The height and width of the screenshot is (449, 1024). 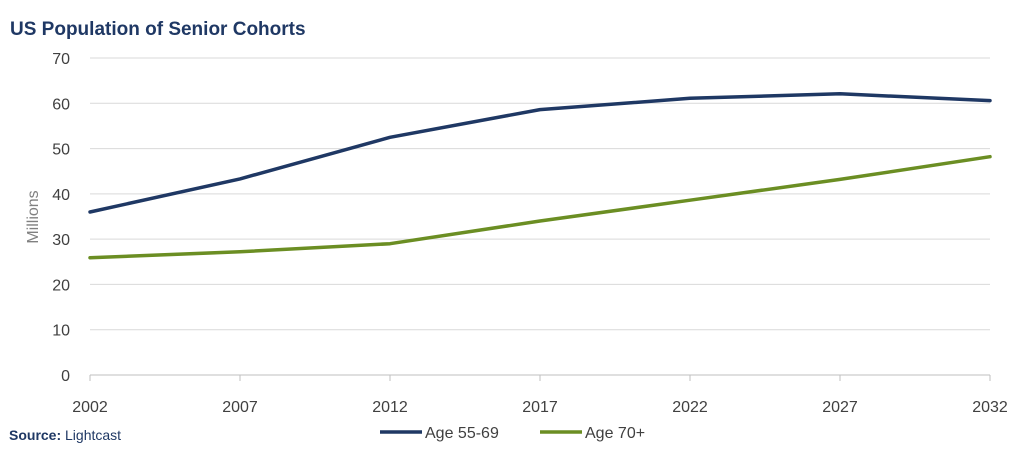 I want to click on y-tick-label: 70, so click(x=61, y=59).